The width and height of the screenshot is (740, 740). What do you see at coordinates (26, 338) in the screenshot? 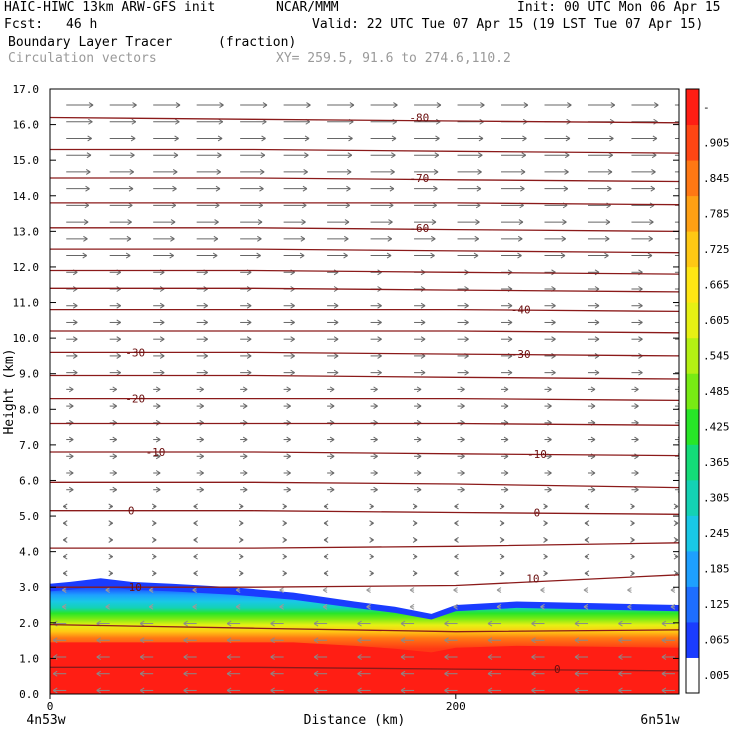
I see `y-tick-label: 10.0` at bounding box center [26, 338].